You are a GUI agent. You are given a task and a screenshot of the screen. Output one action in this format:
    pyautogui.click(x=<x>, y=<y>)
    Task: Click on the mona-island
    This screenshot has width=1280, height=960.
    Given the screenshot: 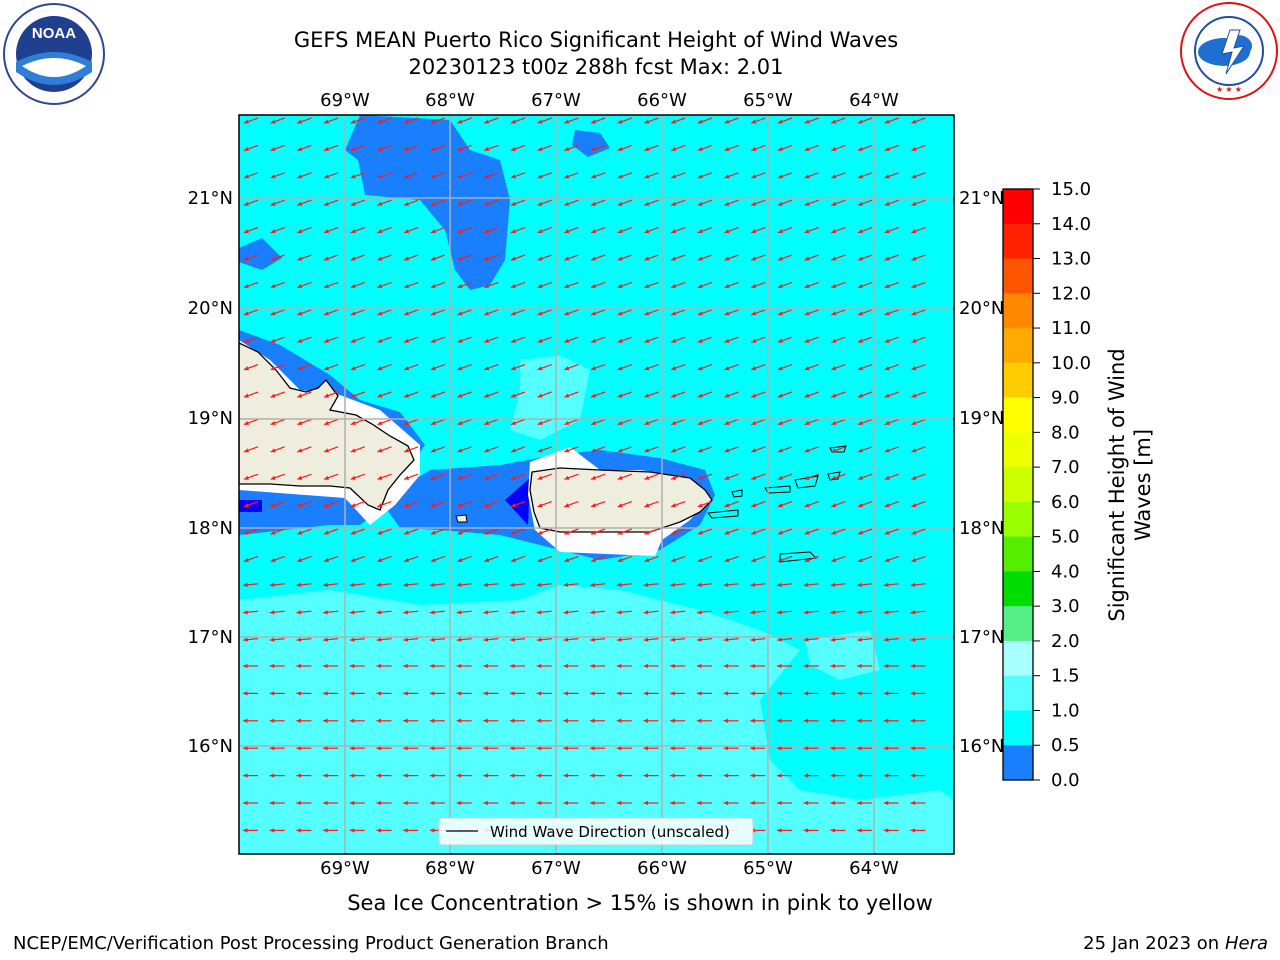 What is the action you would take?
    pyautogui.click(x=461, y=518)
    